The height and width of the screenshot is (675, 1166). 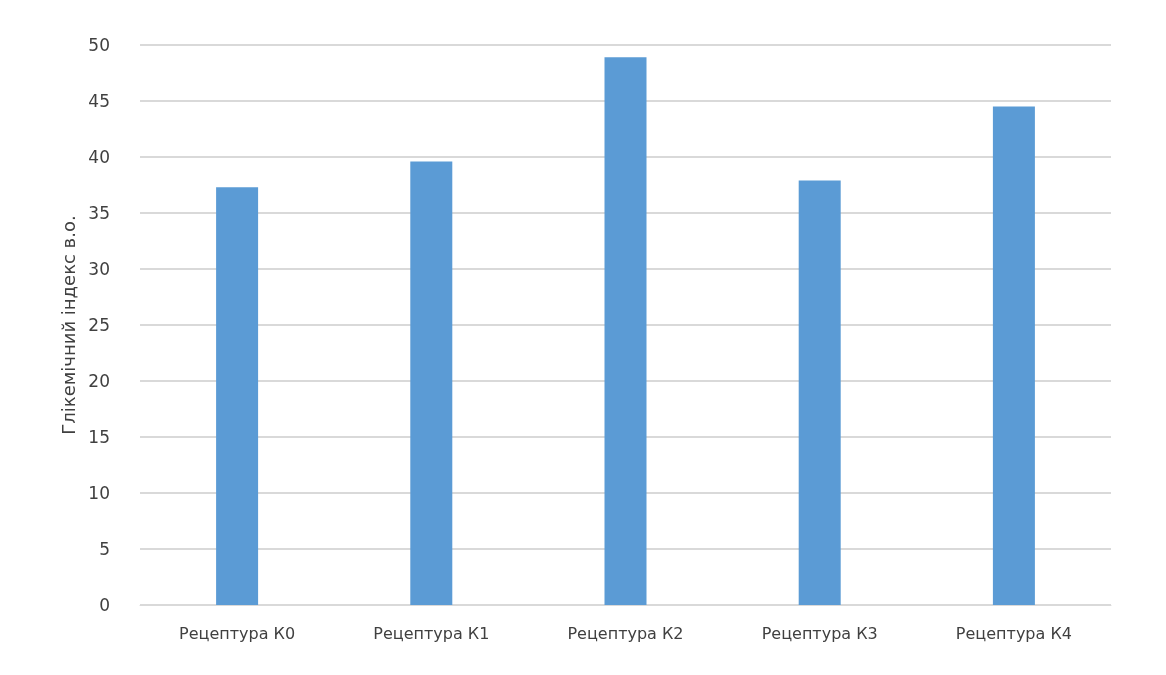 What do you see at coordinates (99, 325) in the screenshot?
I see `y-tick-label: 25` at bounding box center [99, 325].